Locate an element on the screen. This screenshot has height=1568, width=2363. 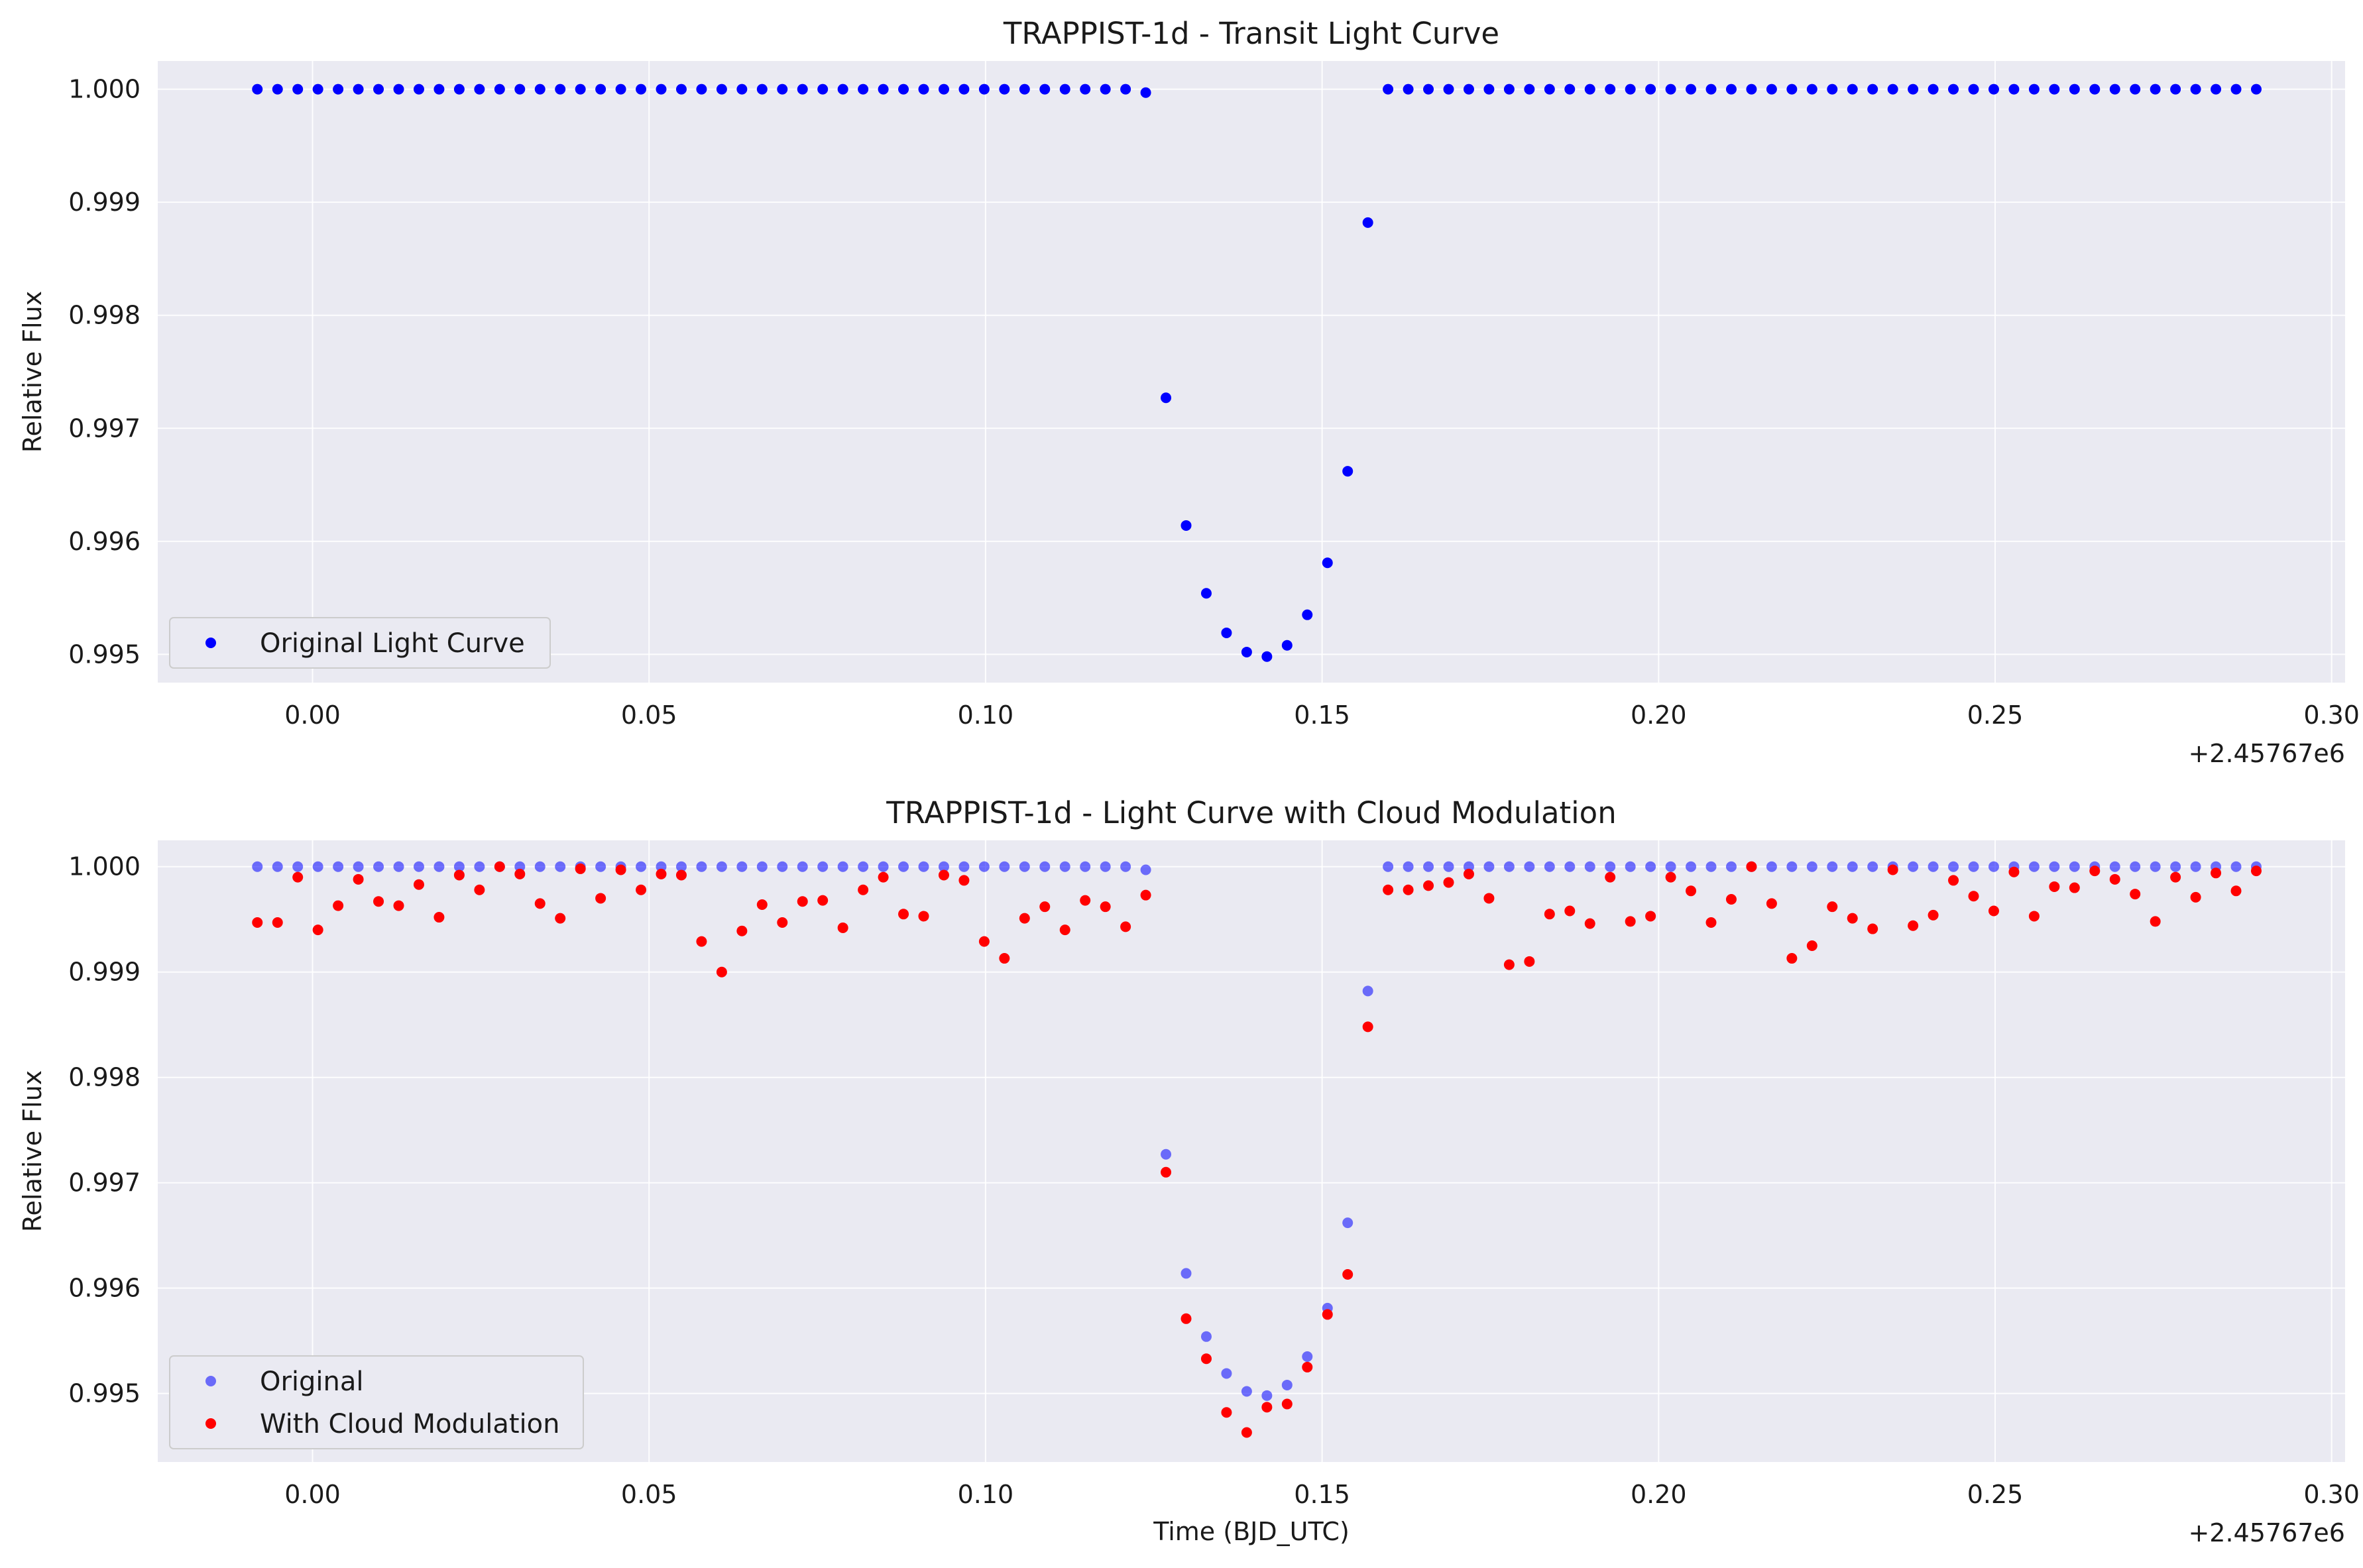
y-tick-label: 1.000 is located at coordinates (104, 866).